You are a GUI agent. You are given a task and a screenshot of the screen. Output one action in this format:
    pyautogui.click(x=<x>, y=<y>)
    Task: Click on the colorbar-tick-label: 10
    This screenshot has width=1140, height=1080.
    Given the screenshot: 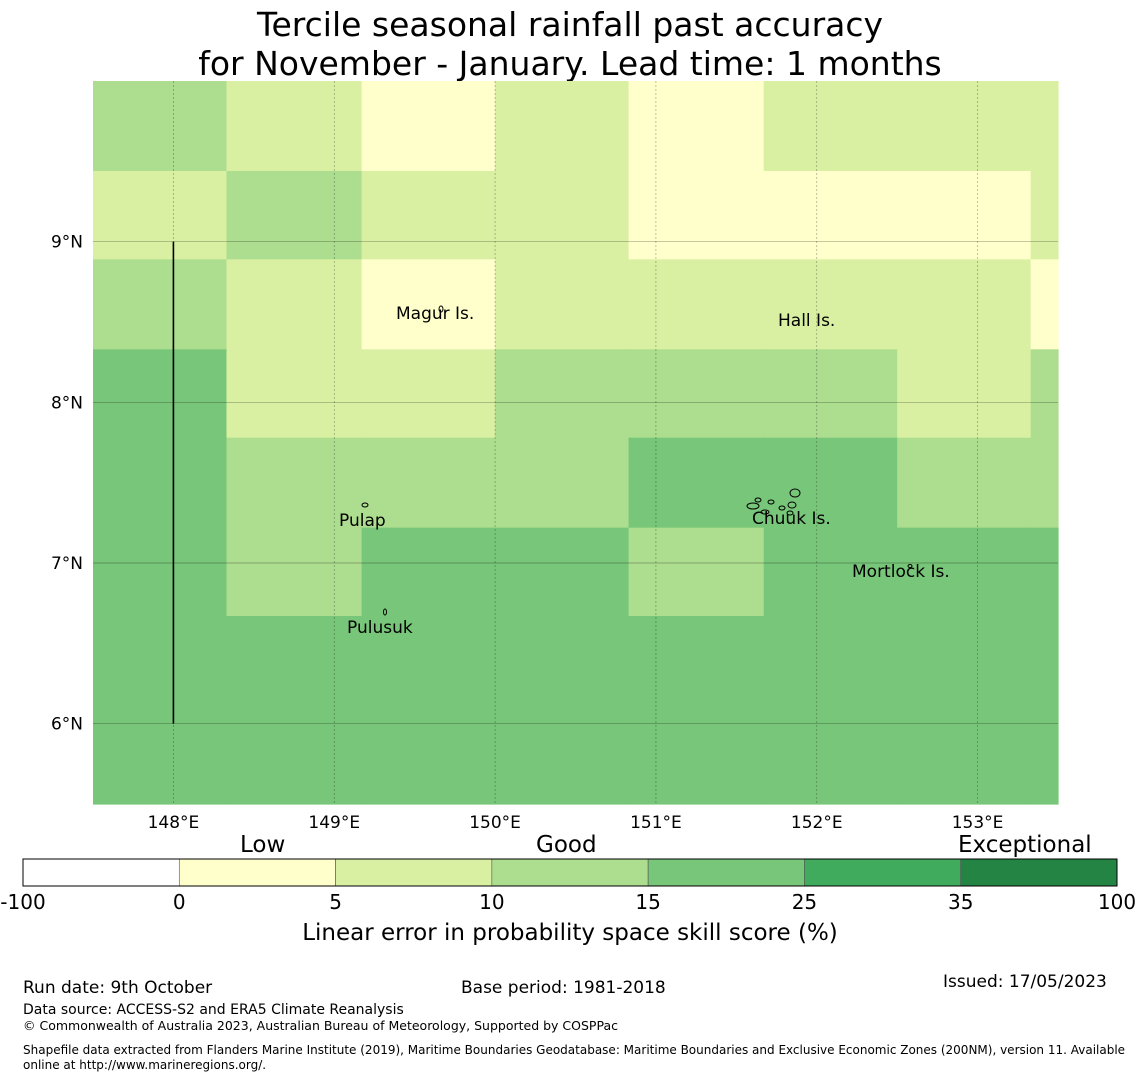 What is the action you would take?
    pyautogui.click(x=491, y=902)
    